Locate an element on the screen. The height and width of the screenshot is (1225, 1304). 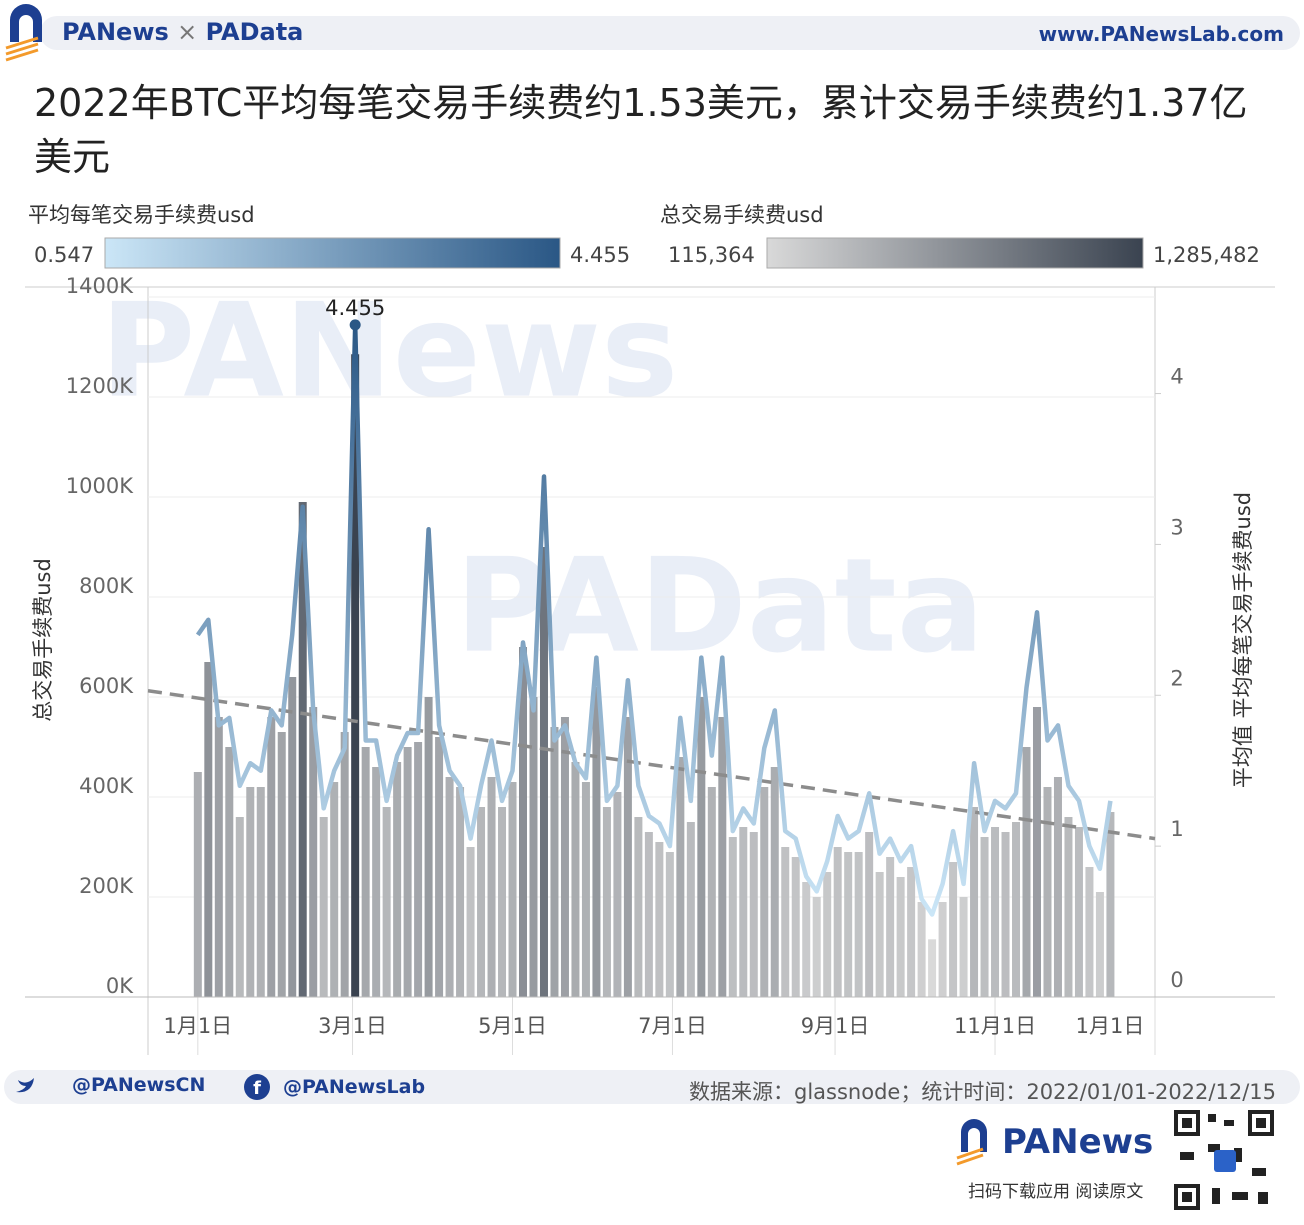
y-tick-label: 400K is located at coordinates (106, 786).